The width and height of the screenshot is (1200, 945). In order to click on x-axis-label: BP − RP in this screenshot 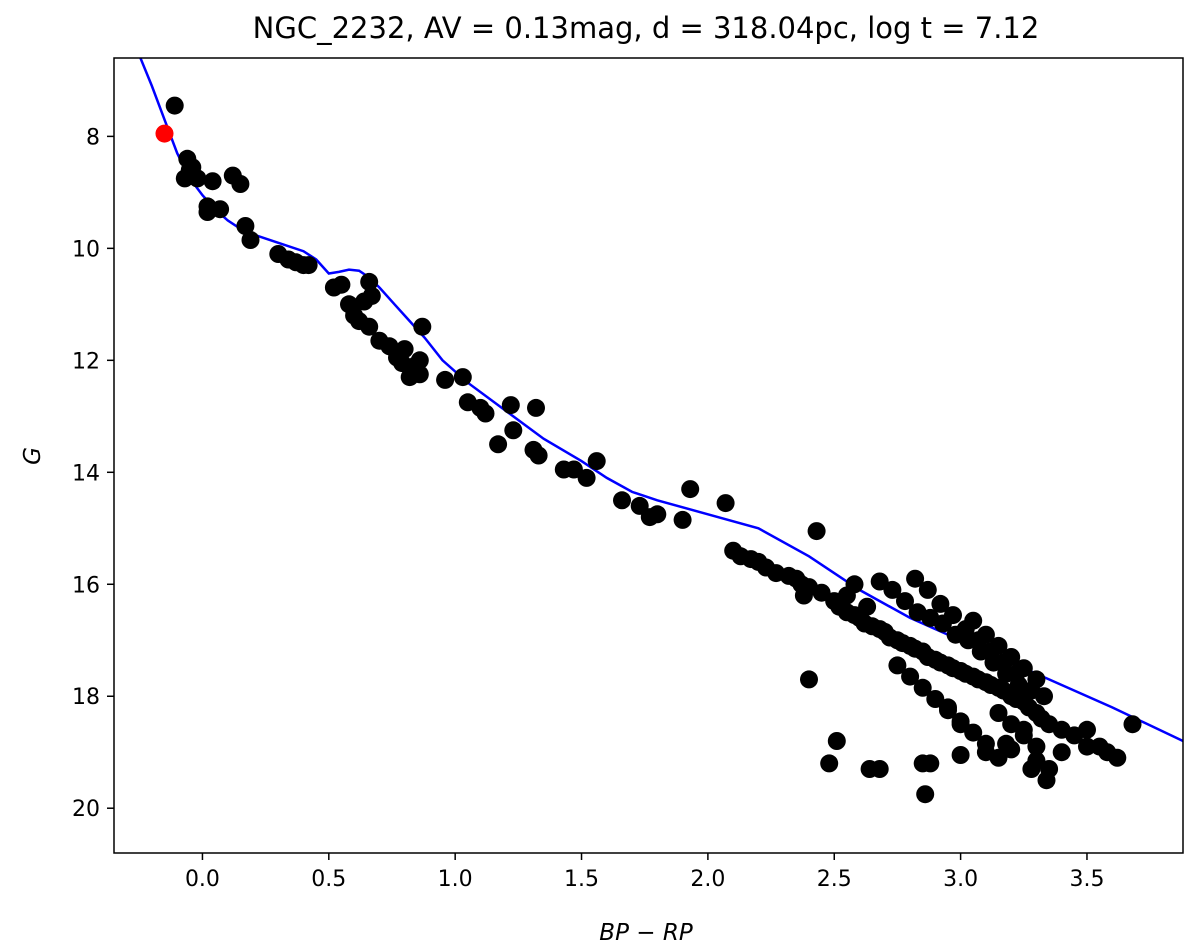, I will do `click(646, 932)`.